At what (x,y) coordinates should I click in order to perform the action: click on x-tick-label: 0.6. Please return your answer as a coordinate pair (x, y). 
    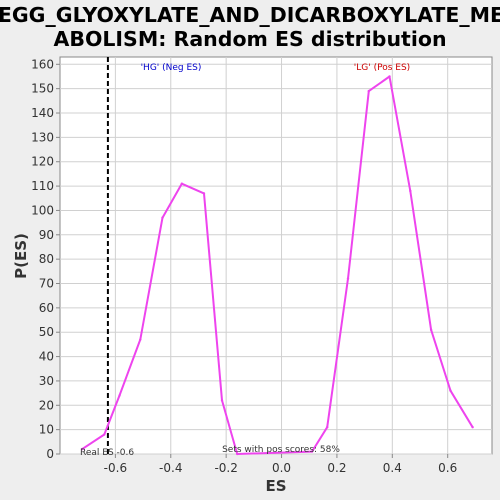
    Looking at the image, I should click on (447, 468).